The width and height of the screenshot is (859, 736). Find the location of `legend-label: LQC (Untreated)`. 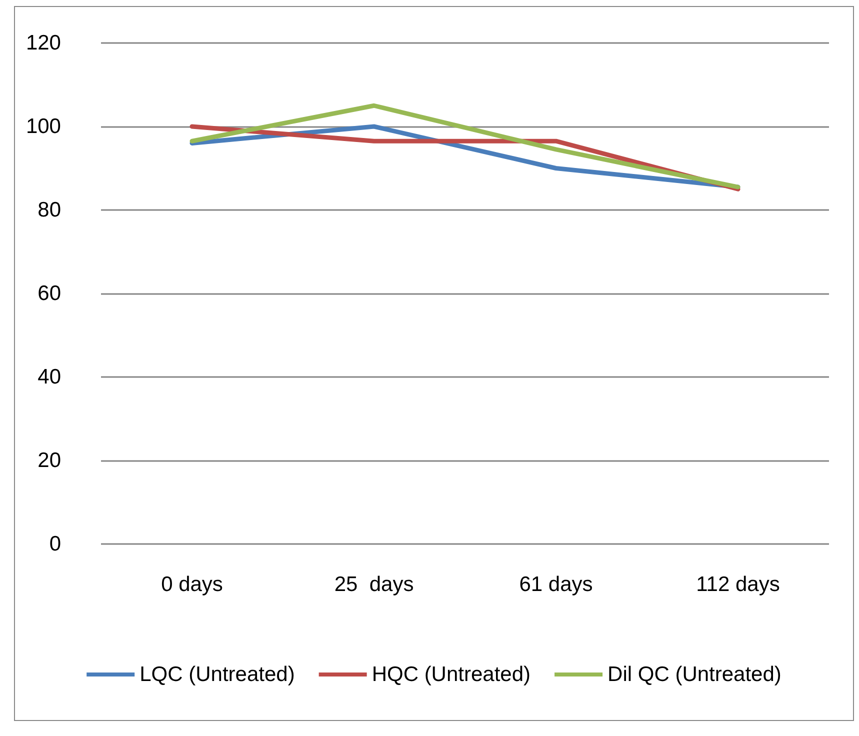

legend-label: LQC (Untreated) is located at coordinates (217, 674).